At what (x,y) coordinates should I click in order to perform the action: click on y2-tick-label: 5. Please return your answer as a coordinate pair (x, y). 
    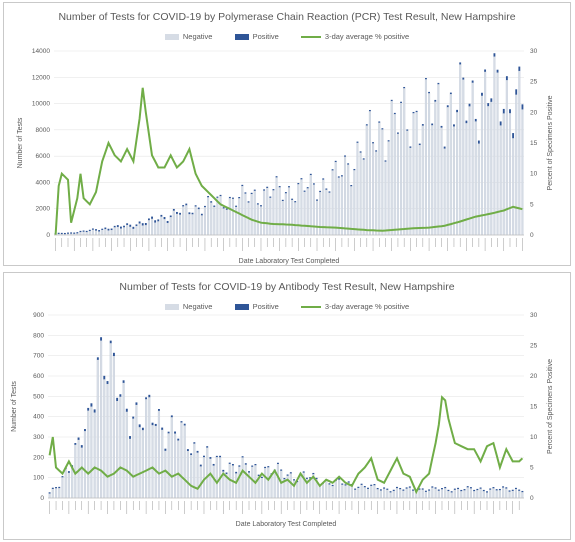
    Looking at the image, I should click on (532, 204).